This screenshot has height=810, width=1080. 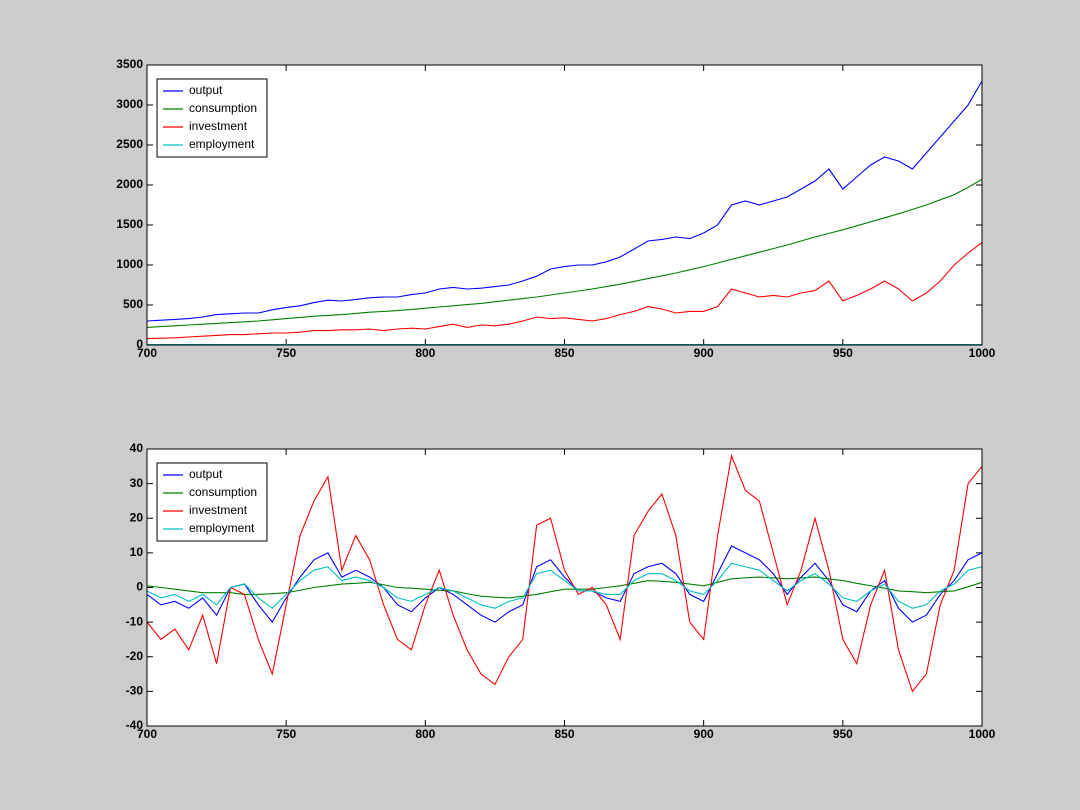 I want to click on y-tick-label: 1000, so click(x=129, y=264).